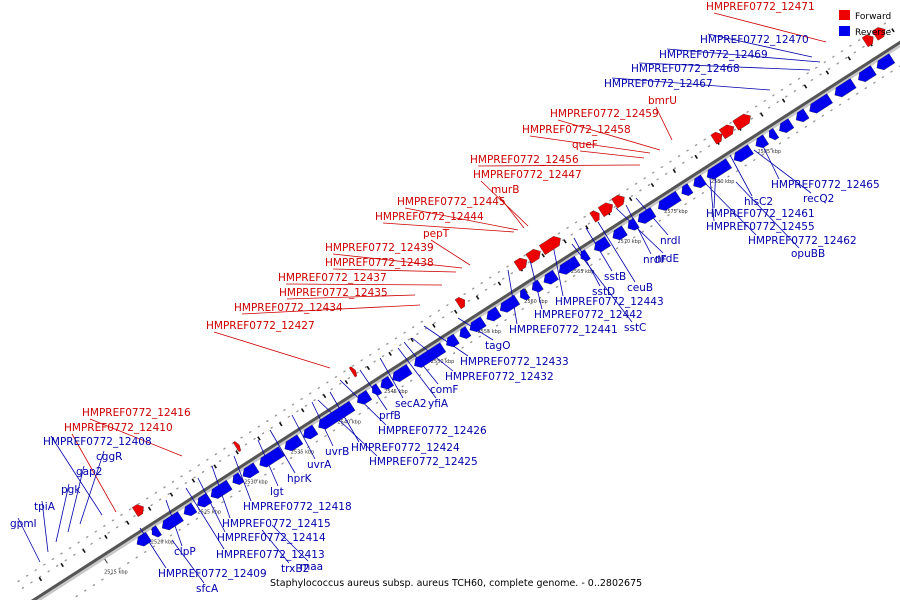 The width and height of the screenshot is (900, 600). What do you see at coordinates (270, 555) in the screenshot?
I see `gene-label: HMPREF0772_12413` at bounding box center [270, 555].